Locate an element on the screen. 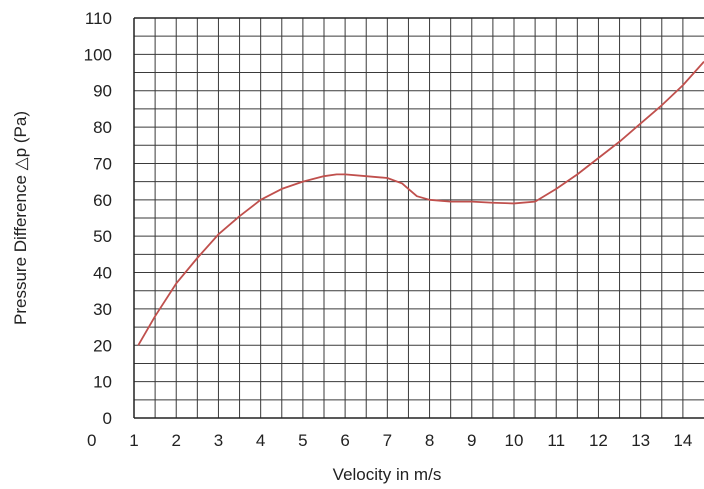 This screenshot has height=489, width=704. y-tick-label: 110 is located at coordinates (98, 18).